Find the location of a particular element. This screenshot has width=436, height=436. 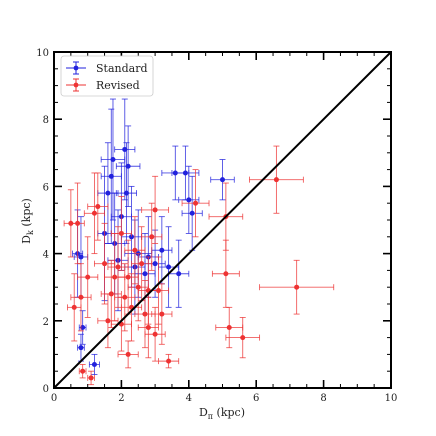

y-tick-label: 0 is located at coordinates (46, 389).